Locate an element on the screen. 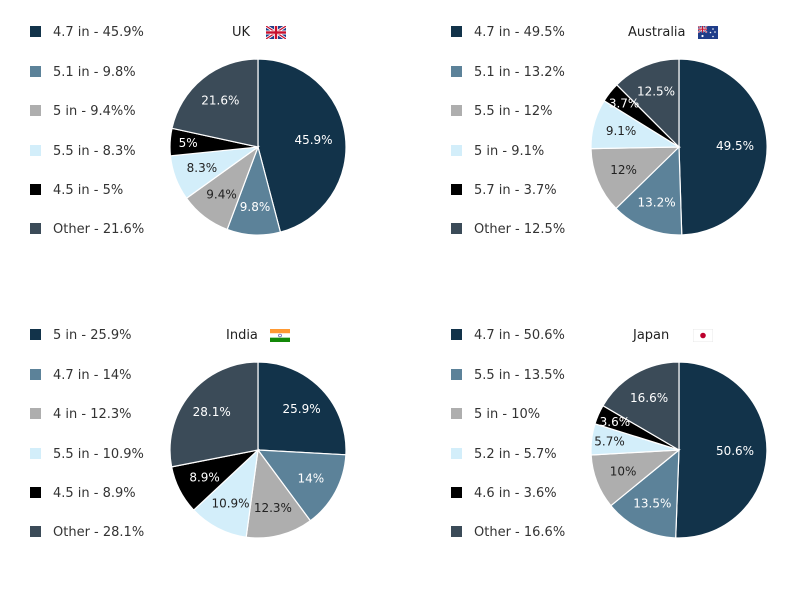  legend-item: 4.5 in - 8.9% is located at coordinates (83, 494).